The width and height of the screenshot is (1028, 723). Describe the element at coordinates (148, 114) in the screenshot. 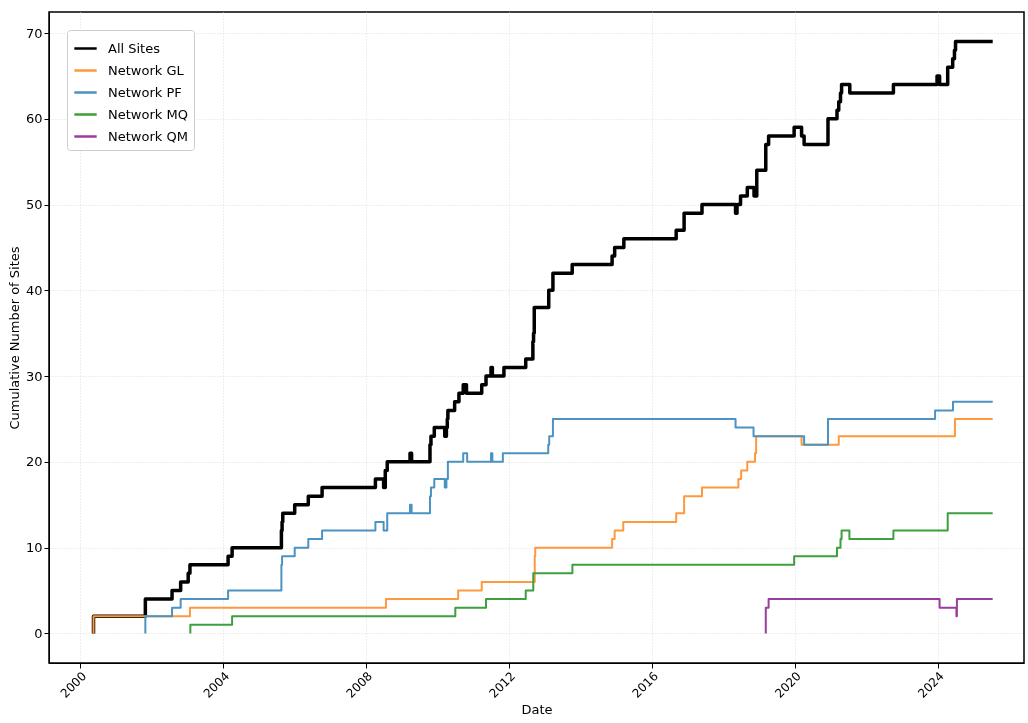

I see `legend-label: Network MQ` at that location.